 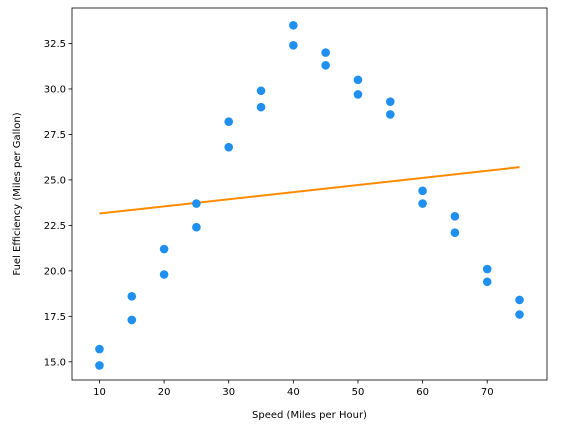 What do you see at coordinates (164, 392) in the screenshot?
I see `x-tick-label: 20` at bounding box center [164, 392].